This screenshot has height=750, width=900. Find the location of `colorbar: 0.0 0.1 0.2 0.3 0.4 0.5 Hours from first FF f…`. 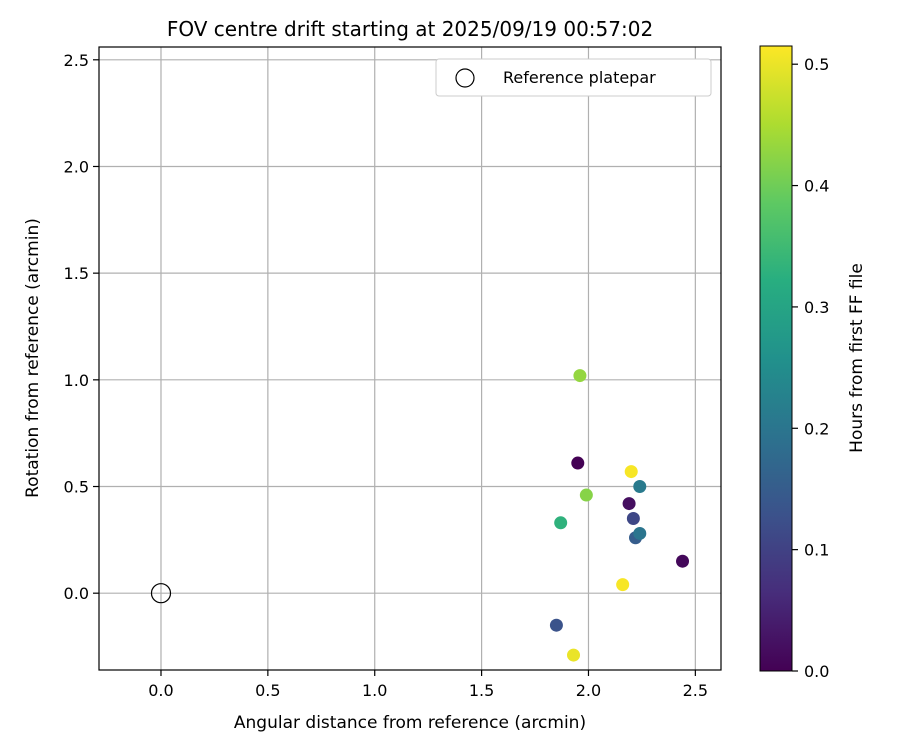

colorbar: 0.0 0.1 0.2 0.3 0.4 0.5 Hours from first FF f… is located at coordinates (813, 363).